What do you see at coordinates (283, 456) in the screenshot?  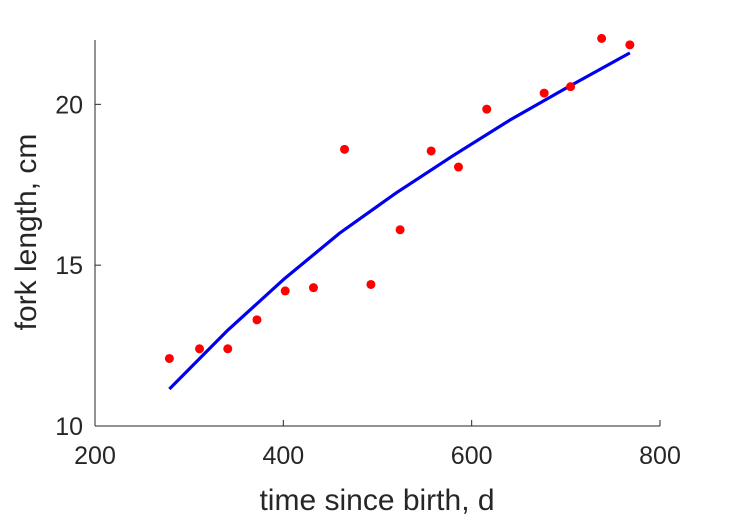 I see `x-tick-label: 400` at bounding box center [283, 456].